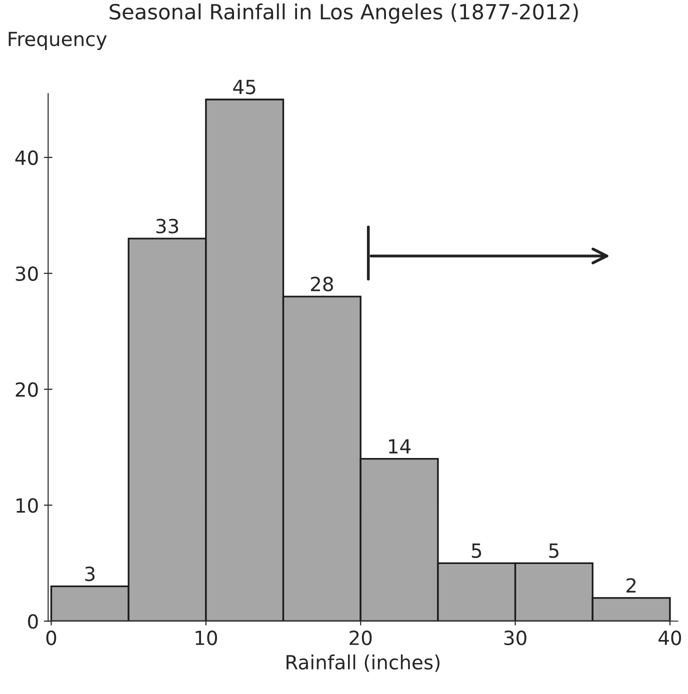 This screenshot has width=688, height=694. I want to click on y-tick-label: 40, so click(26, 158).